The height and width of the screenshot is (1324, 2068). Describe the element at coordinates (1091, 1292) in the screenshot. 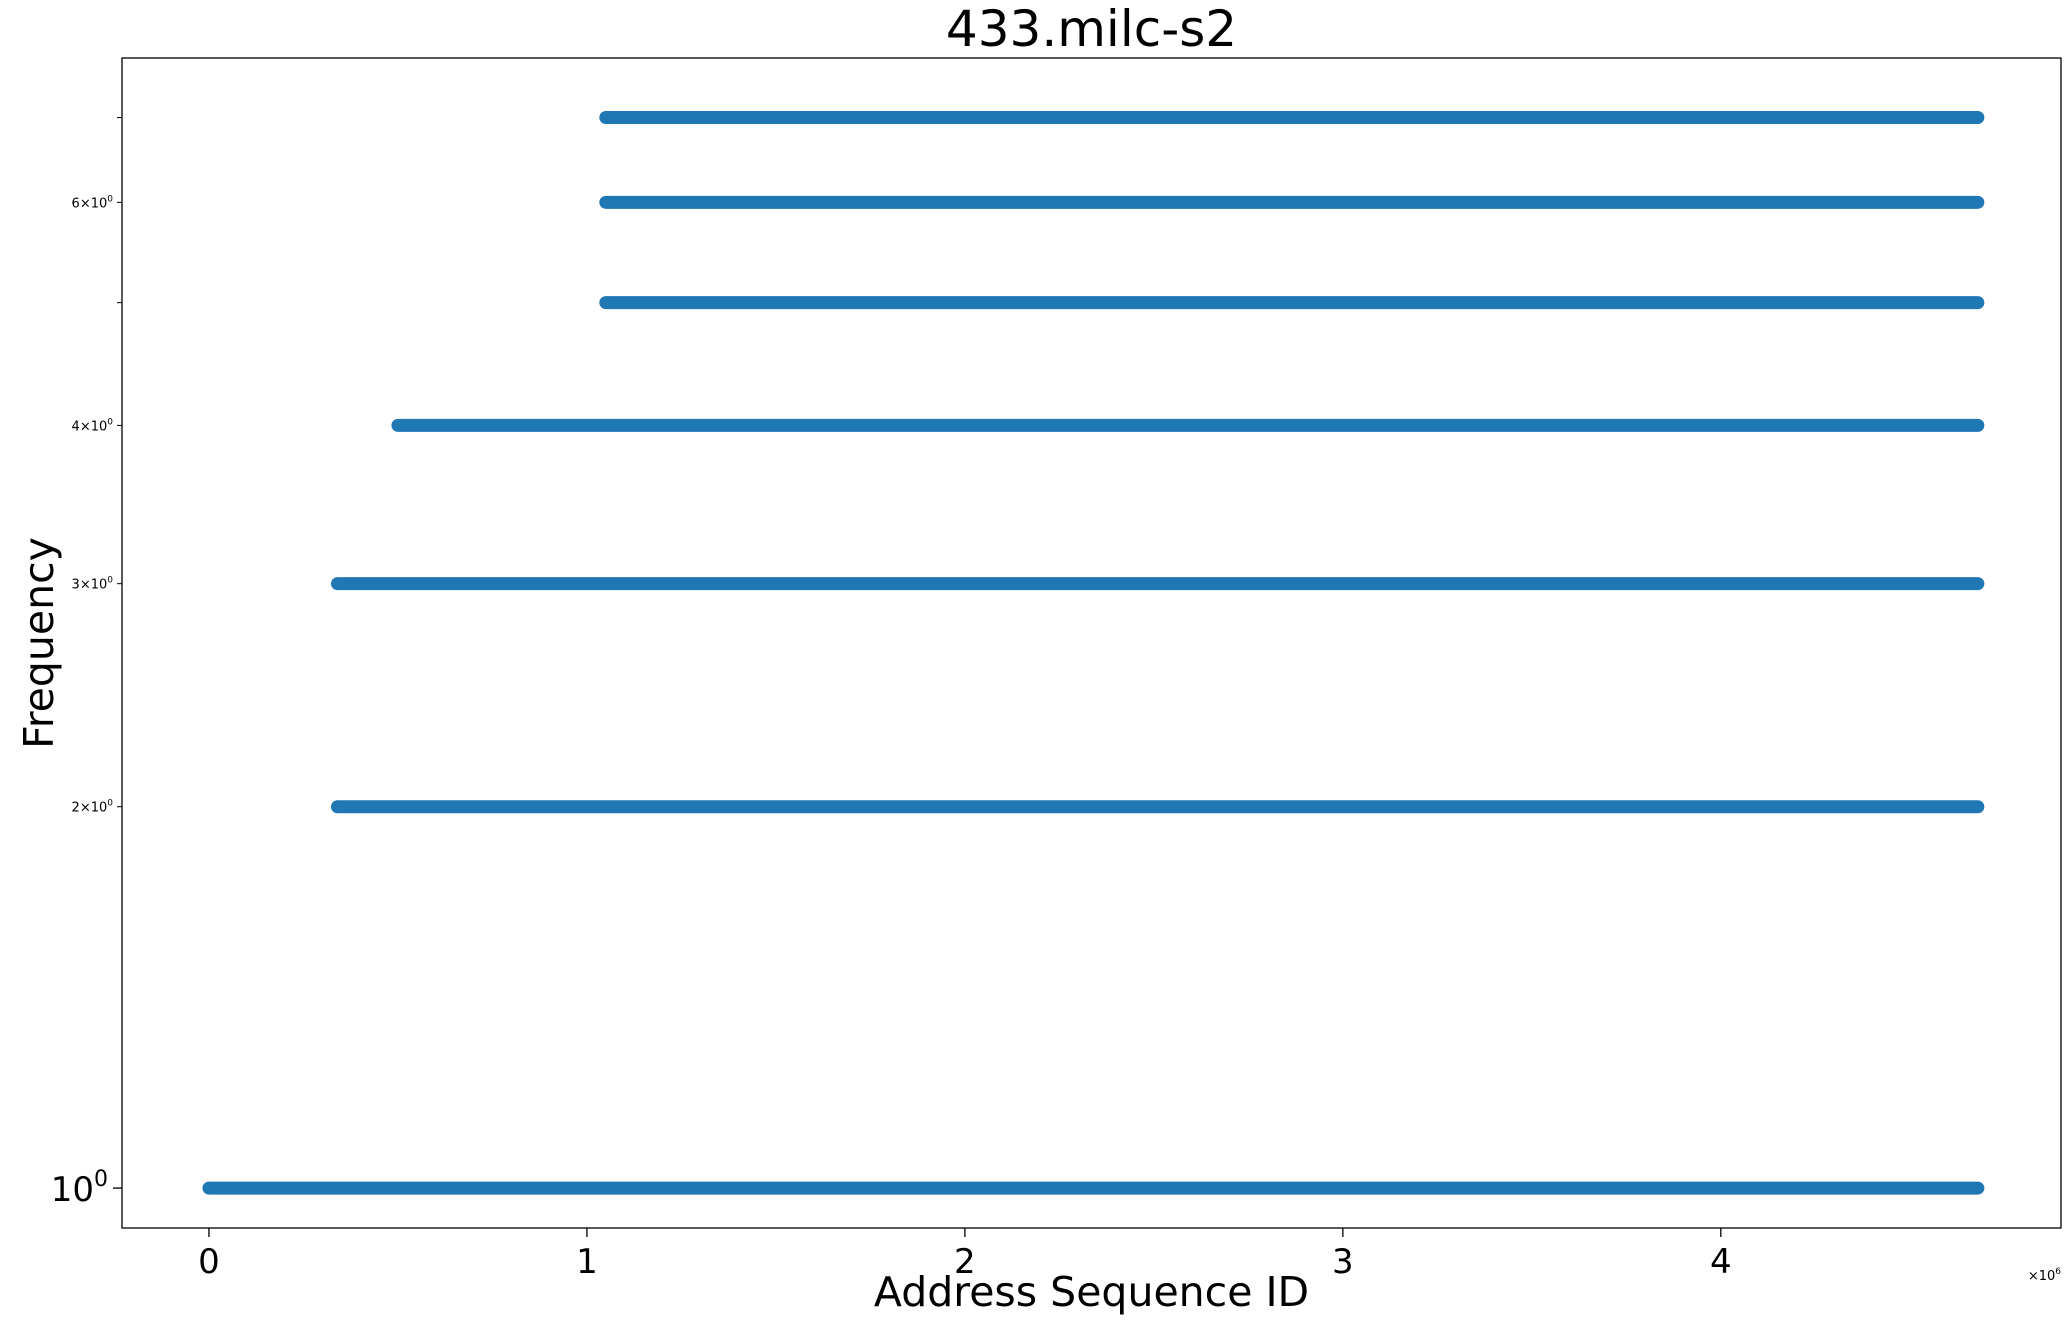

I see `x-axis-label: Address Sequence ID` at that location.